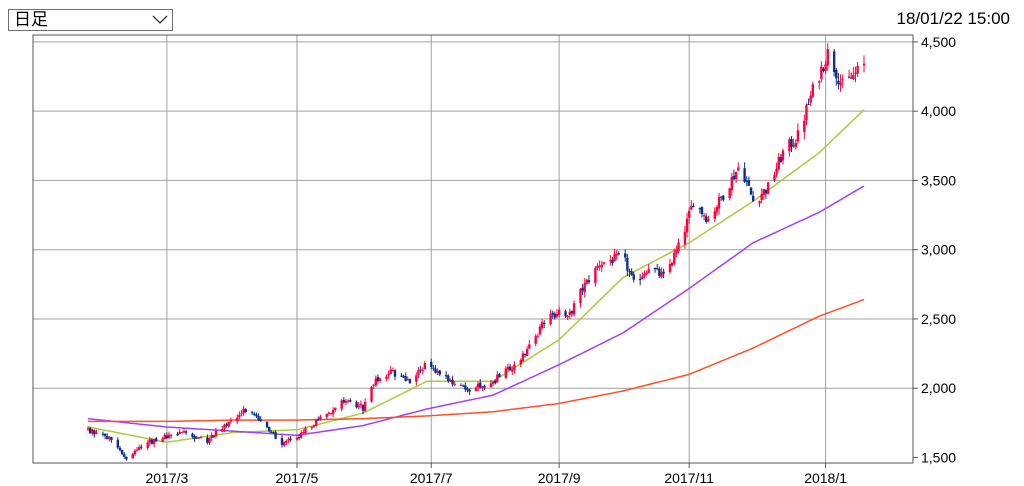 The image size is (1024, 486). I want to click on x-axis-labels: 2017/3 2017/5 2017/7 2017/9 2017/11 2018/1, so click(496, 474).